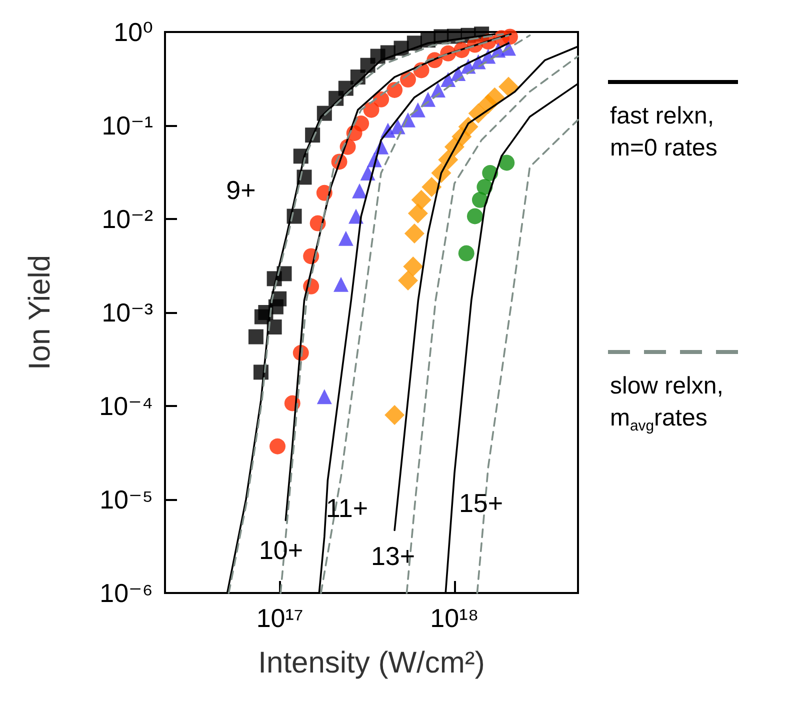  What do you see at coordinates (454, 618) in the screenshot?
I see `x-tick-label: 10¹⁸` at bounding box center [454, 618].